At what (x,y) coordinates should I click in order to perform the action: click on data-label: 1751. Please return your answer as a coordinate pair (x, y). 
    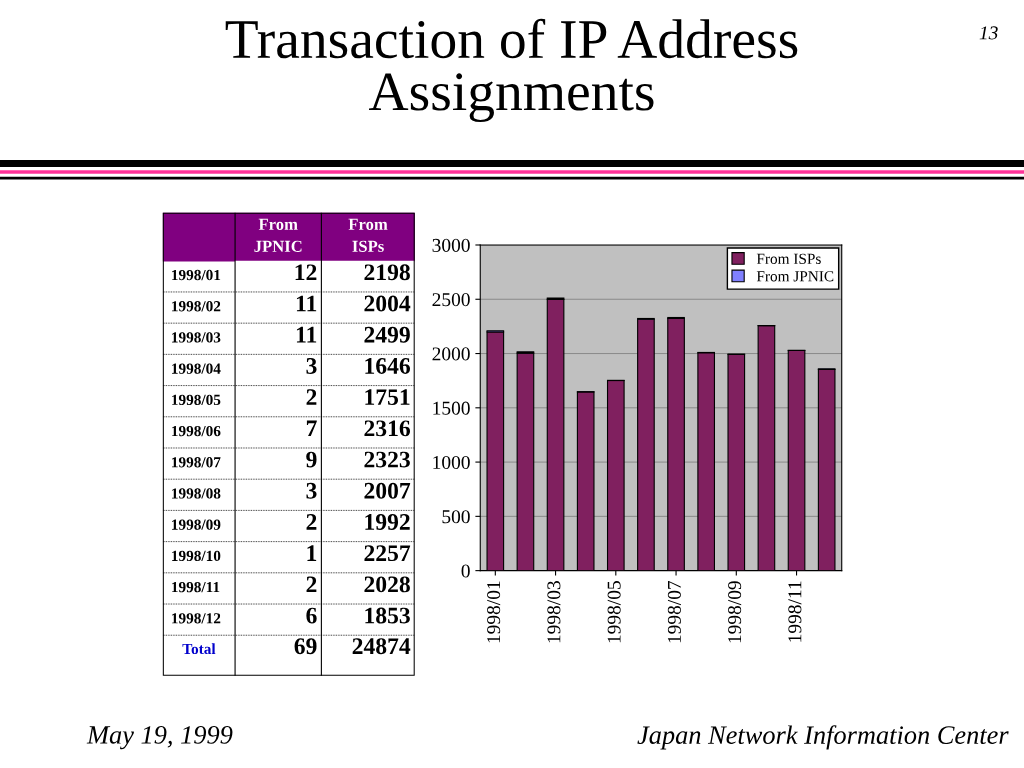
    Looking at the image, I should click on (387, 397).